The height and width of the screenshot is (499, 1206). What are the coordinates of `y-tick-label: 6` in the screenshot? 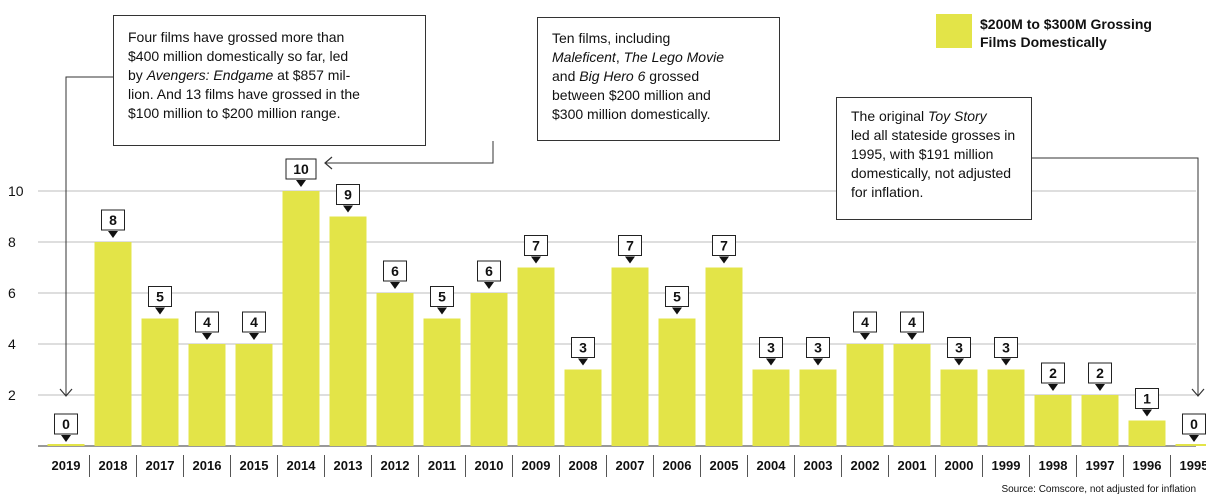 It's located at (12, 293).